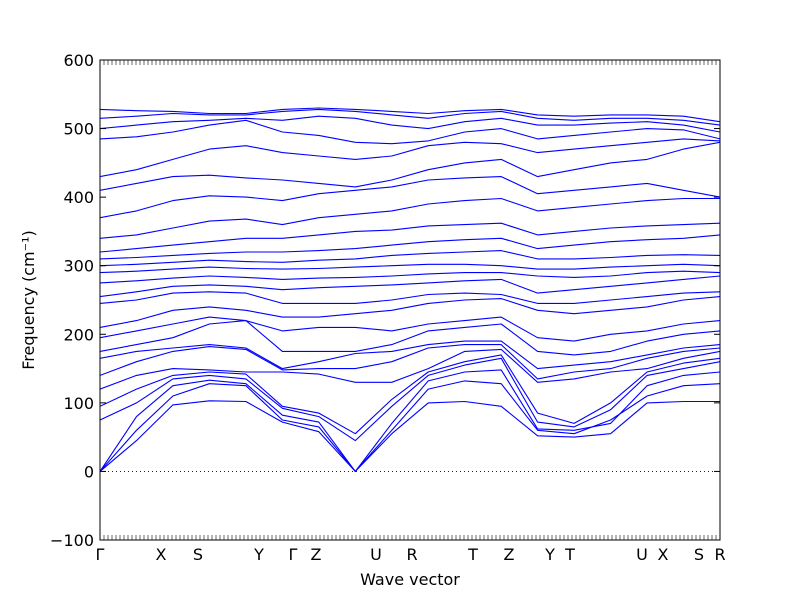  Describe the element at coordinates (72, 540) in the screenshot. I see `y-tick-label: −100` at that location.